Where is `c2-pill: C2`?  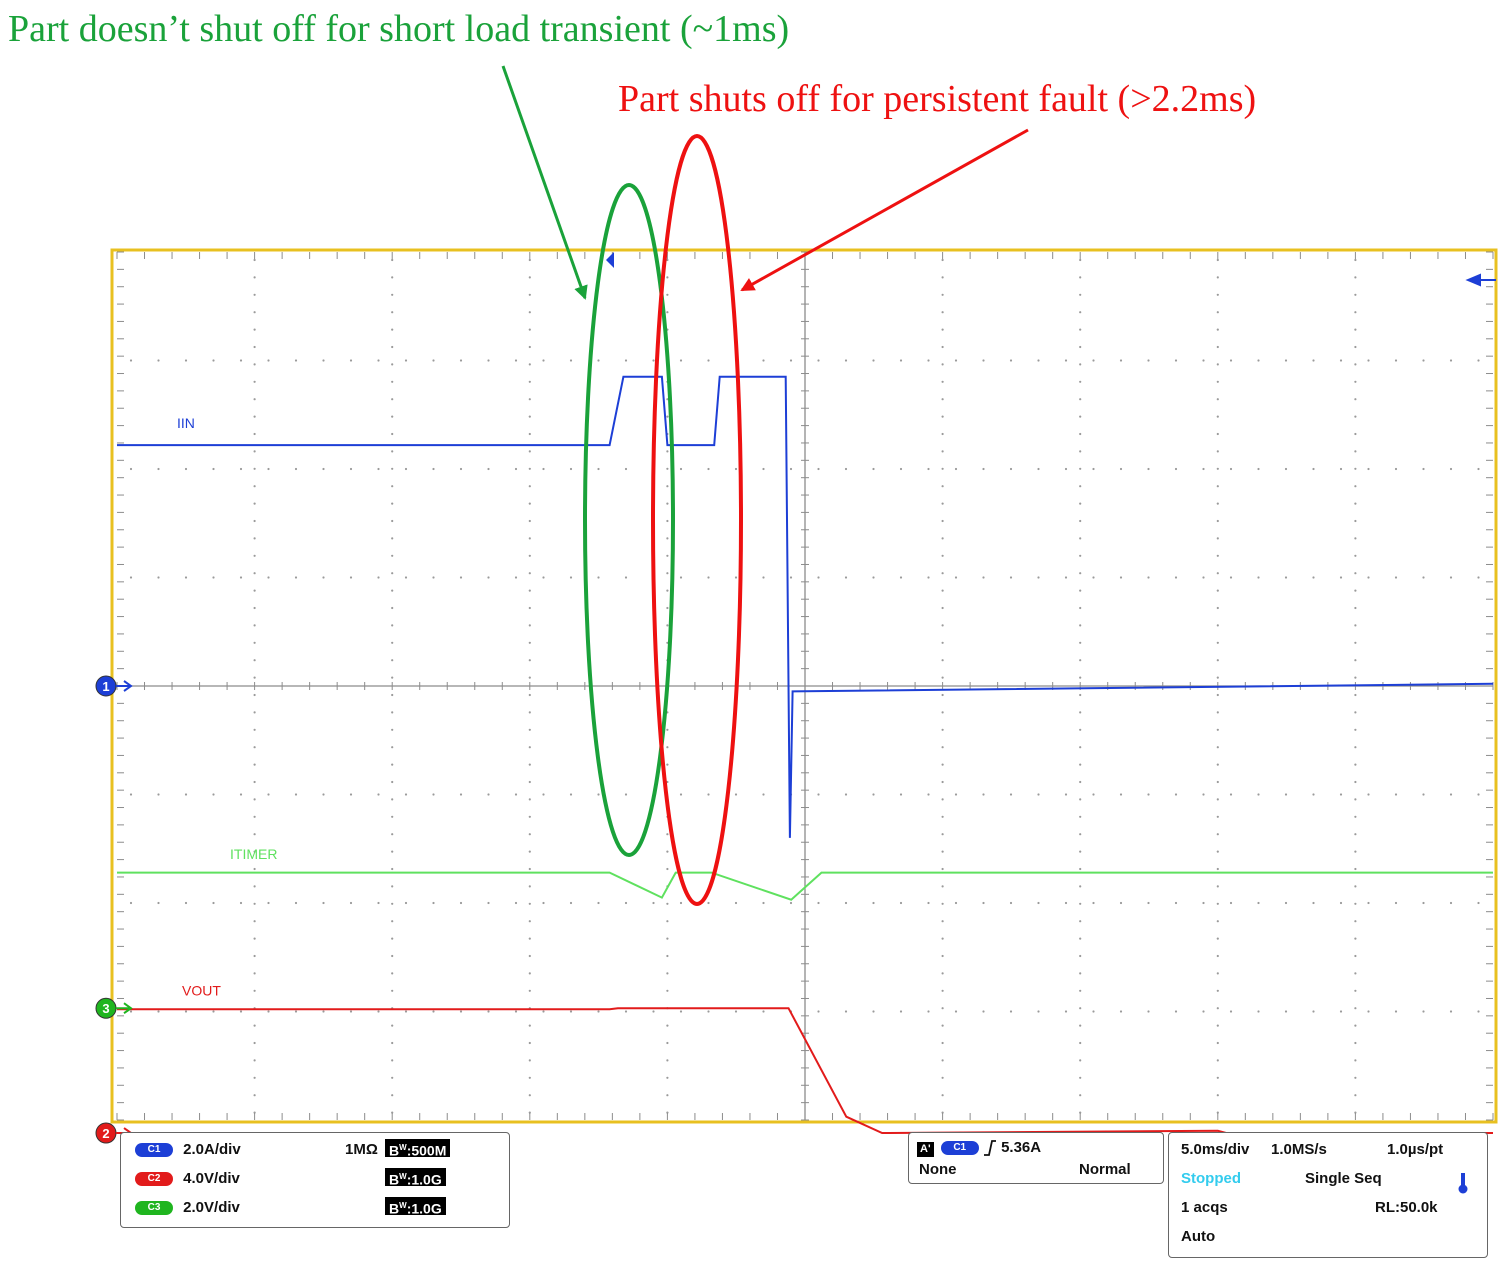 c2-pill: C2 is located at coordinates (154, 1179).